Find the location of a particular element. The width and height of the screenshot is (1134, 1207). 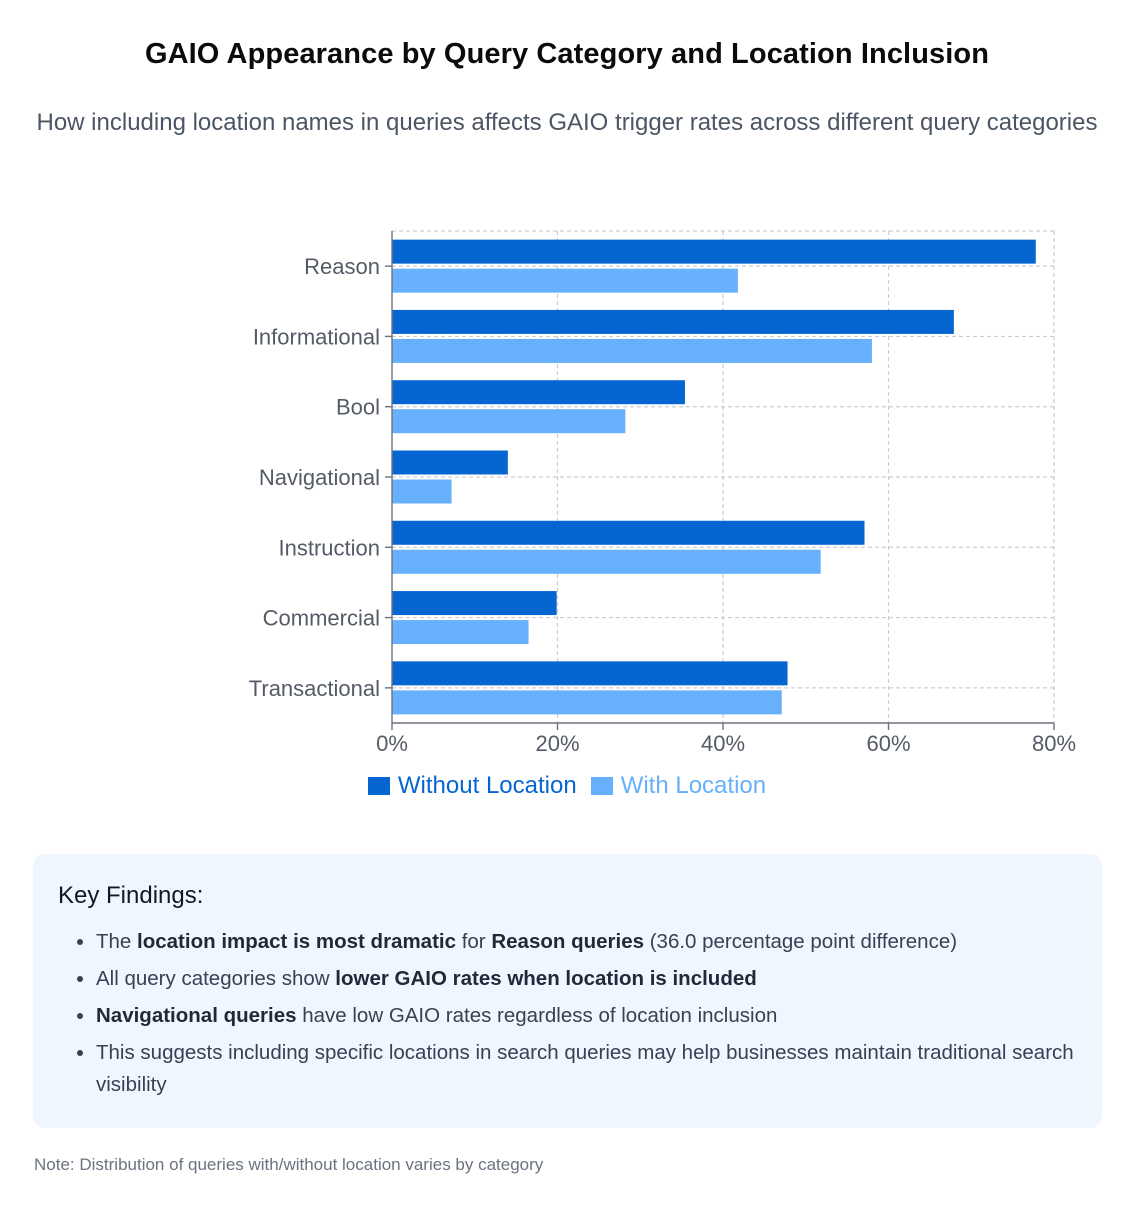

x-tick-label: 60% is located at coordinates (888, 743).